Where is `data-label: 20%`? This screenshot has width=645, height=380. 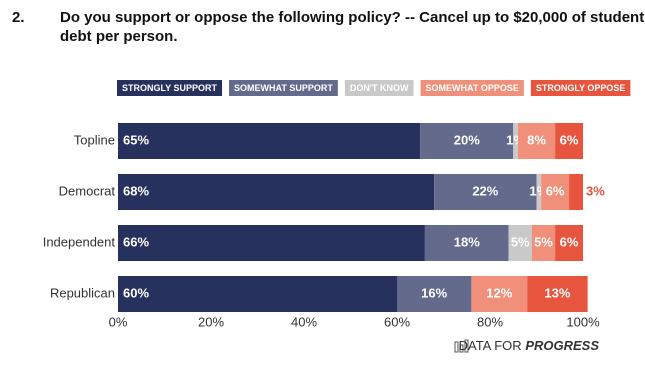 data-label: 20% is located at coordinates (467, 139).